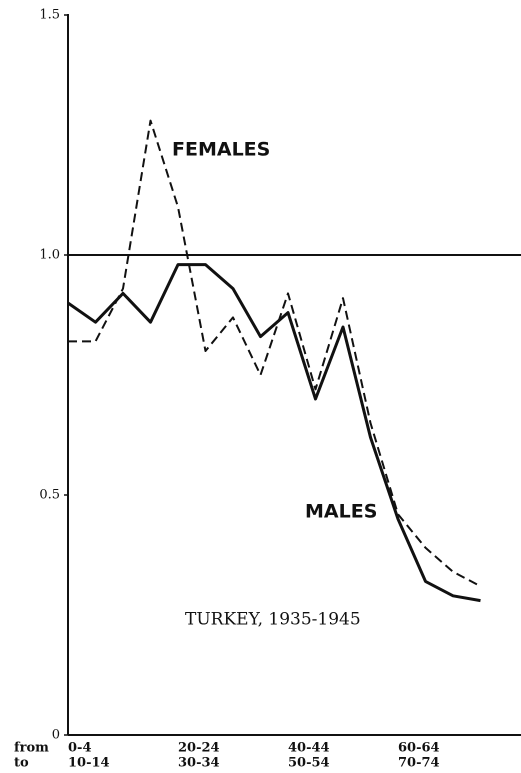 This screenshot has width=521, height=773. Describe the element at coordinates (89, 763) in the screenshot. I see `x-tick-label: 10-14` at that location.